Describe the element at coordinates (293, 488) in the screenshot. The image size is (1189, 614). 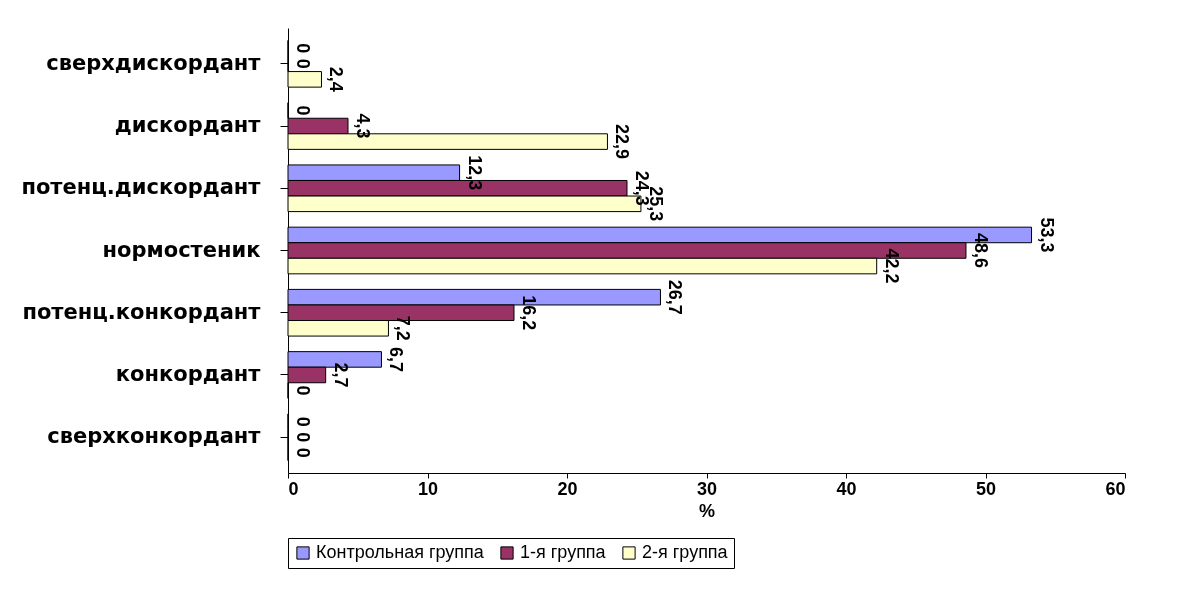
I see `x-tick-label: 0` at that location.